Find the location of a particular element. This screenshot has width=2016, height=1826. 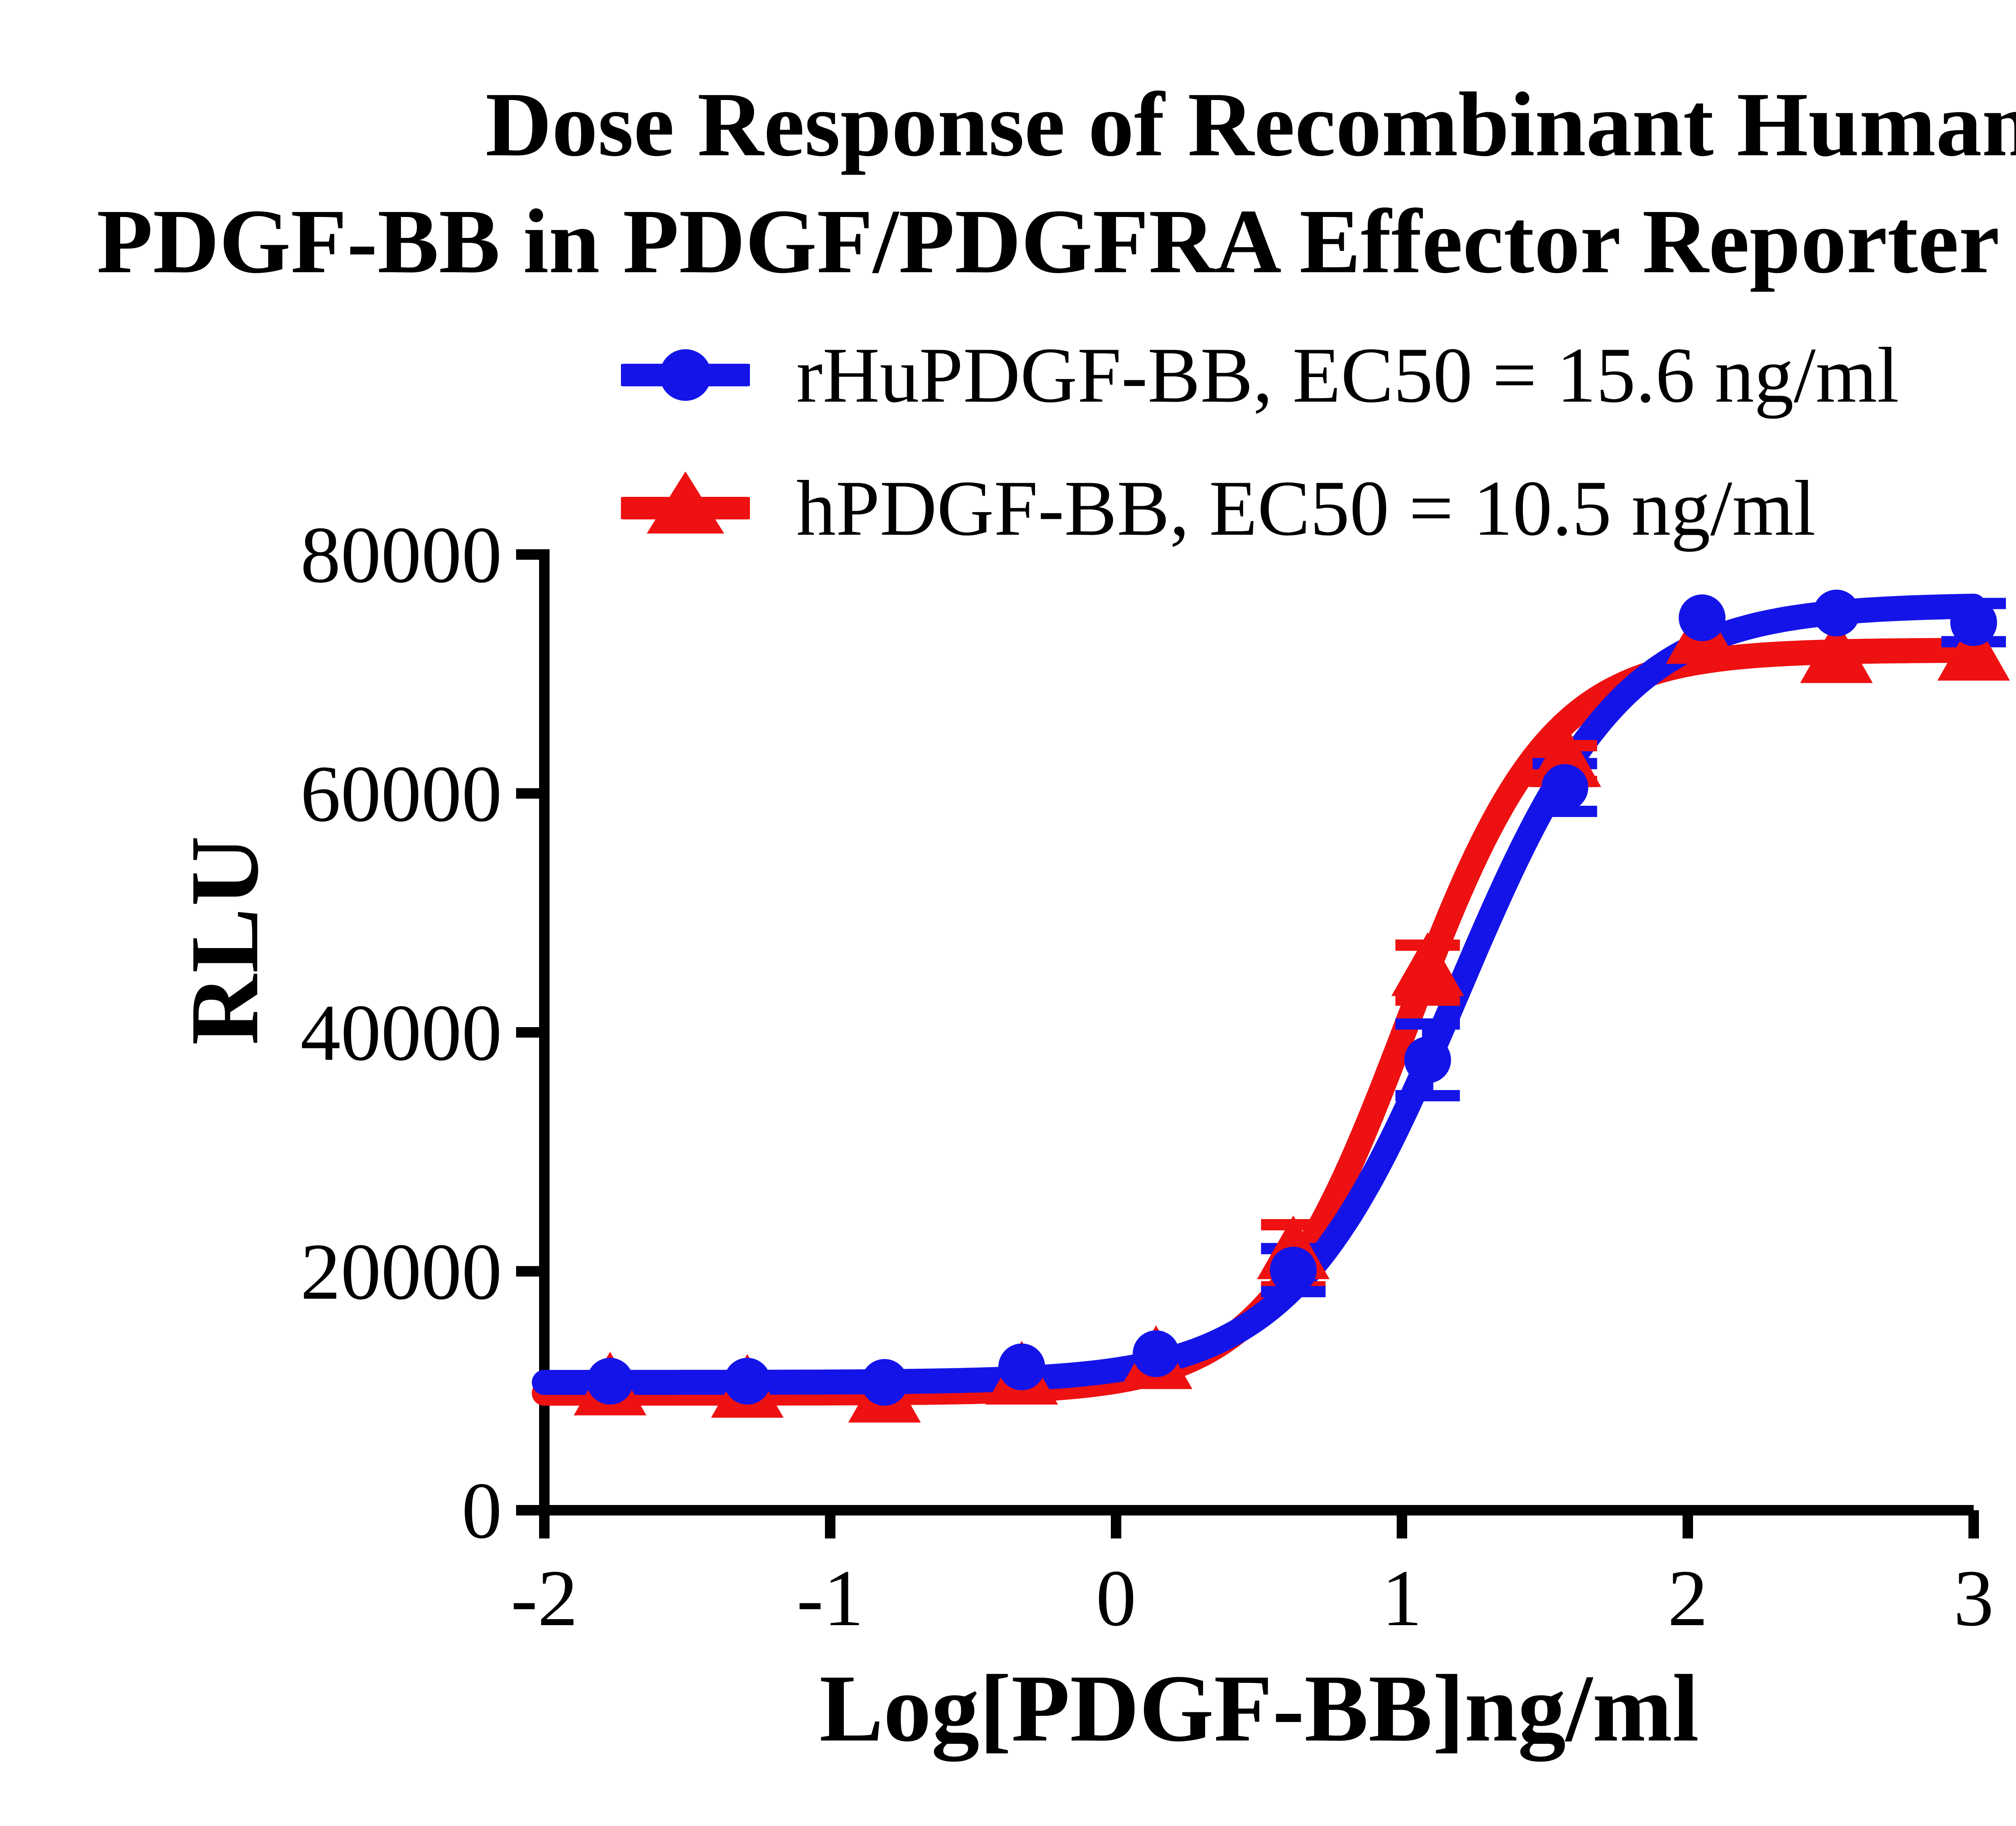

y-tick-label: 80000 is located at coordinates (401, 555).